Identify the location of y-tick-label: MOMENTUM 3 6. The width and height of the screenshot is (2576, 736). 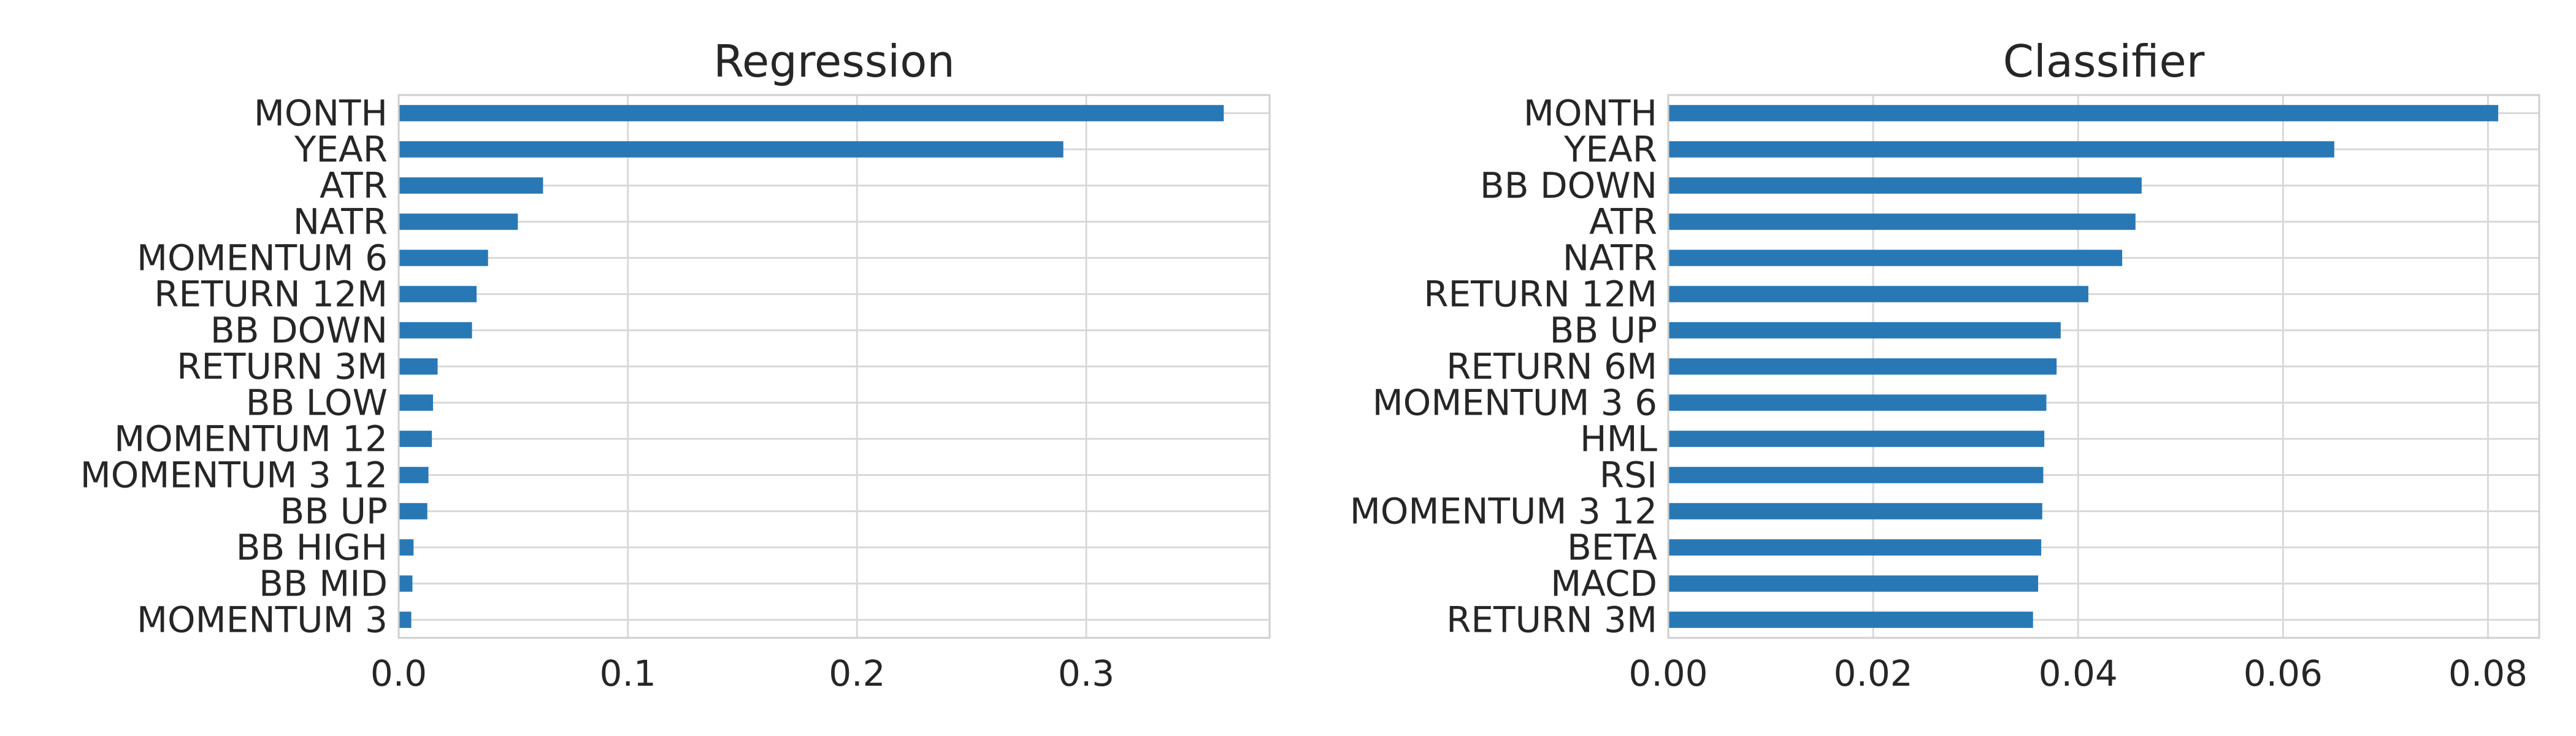
(1515, 403).